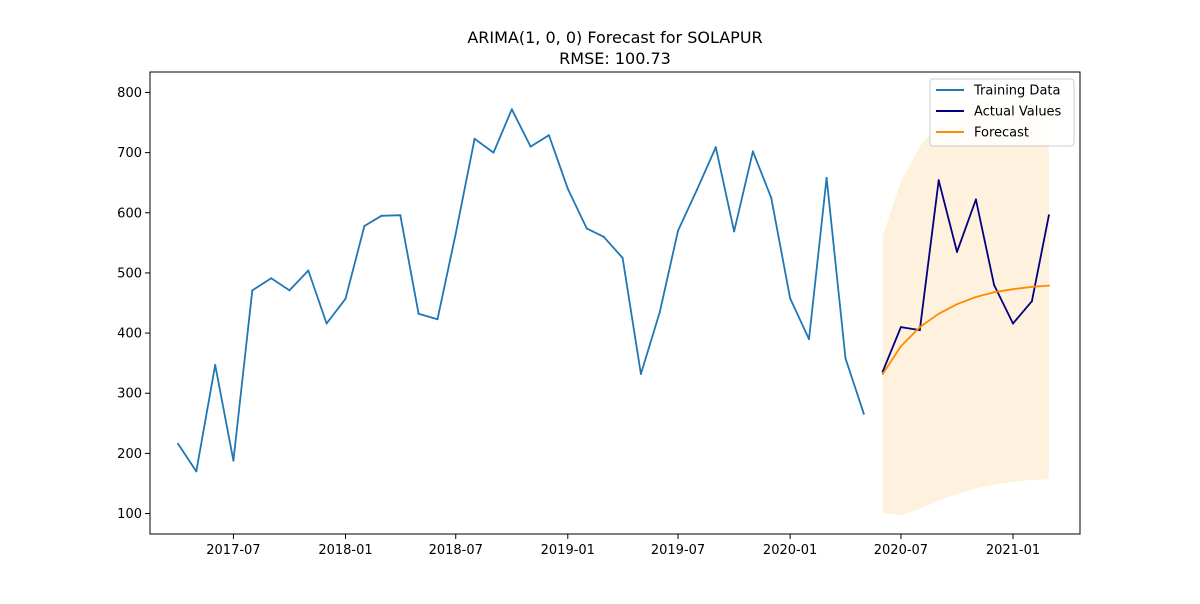  What do you see at coordinates (1018, 112) in the screenshot?
I see `legend-label: Actual Values` at bounding box center [1018, 112].